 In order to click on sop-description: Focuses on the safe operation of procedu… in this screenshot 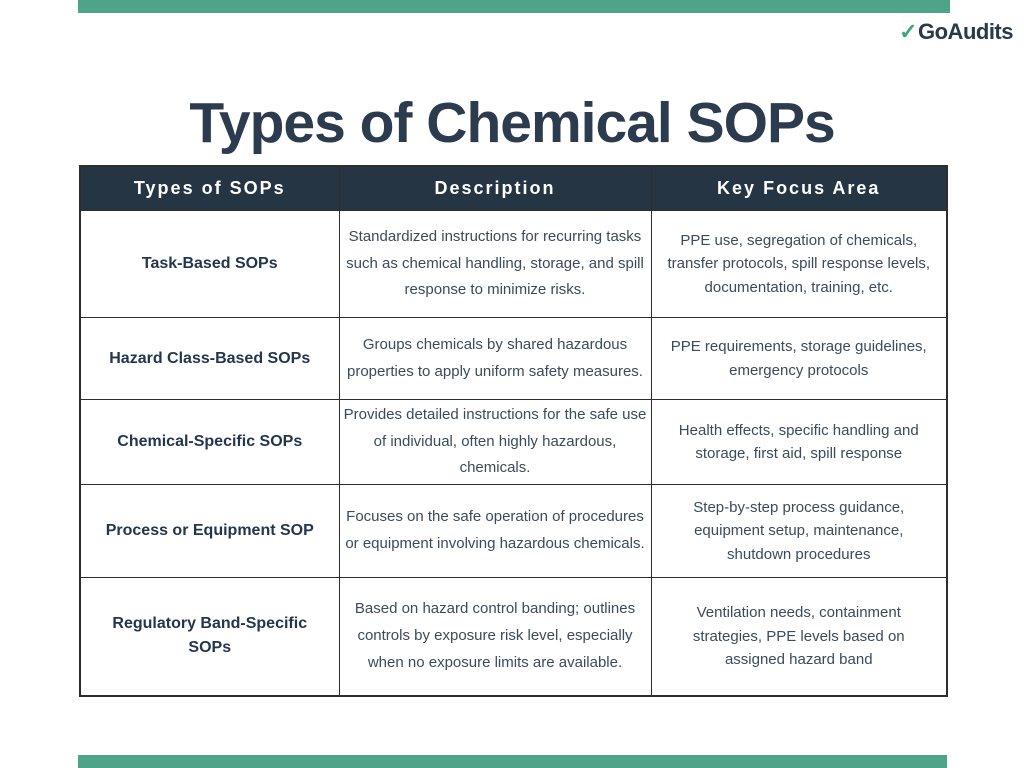, I will do `click(495, 531)`.